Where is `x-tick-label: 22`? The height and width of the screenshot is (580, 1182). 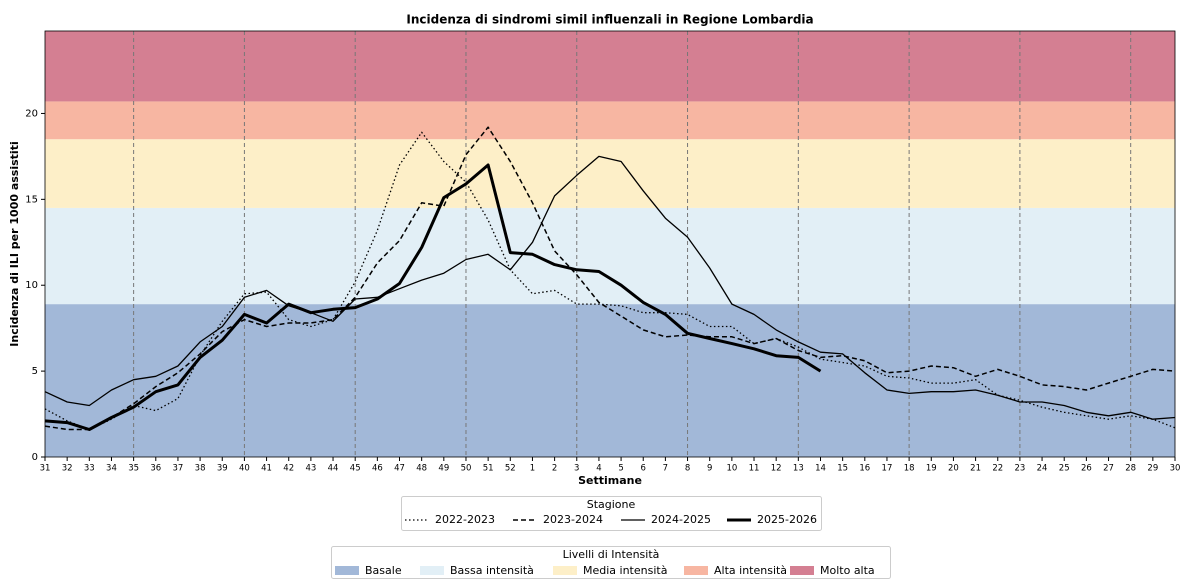
x-tick-label: 22 is located at coordinates (997, 469).